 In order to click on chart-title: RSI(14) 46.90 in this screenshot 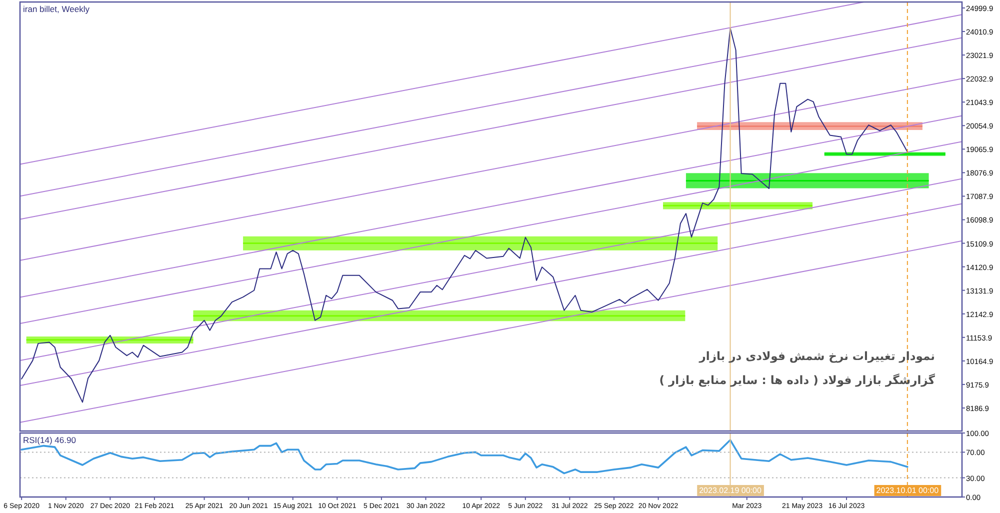, I will do `click(49, 440)`.